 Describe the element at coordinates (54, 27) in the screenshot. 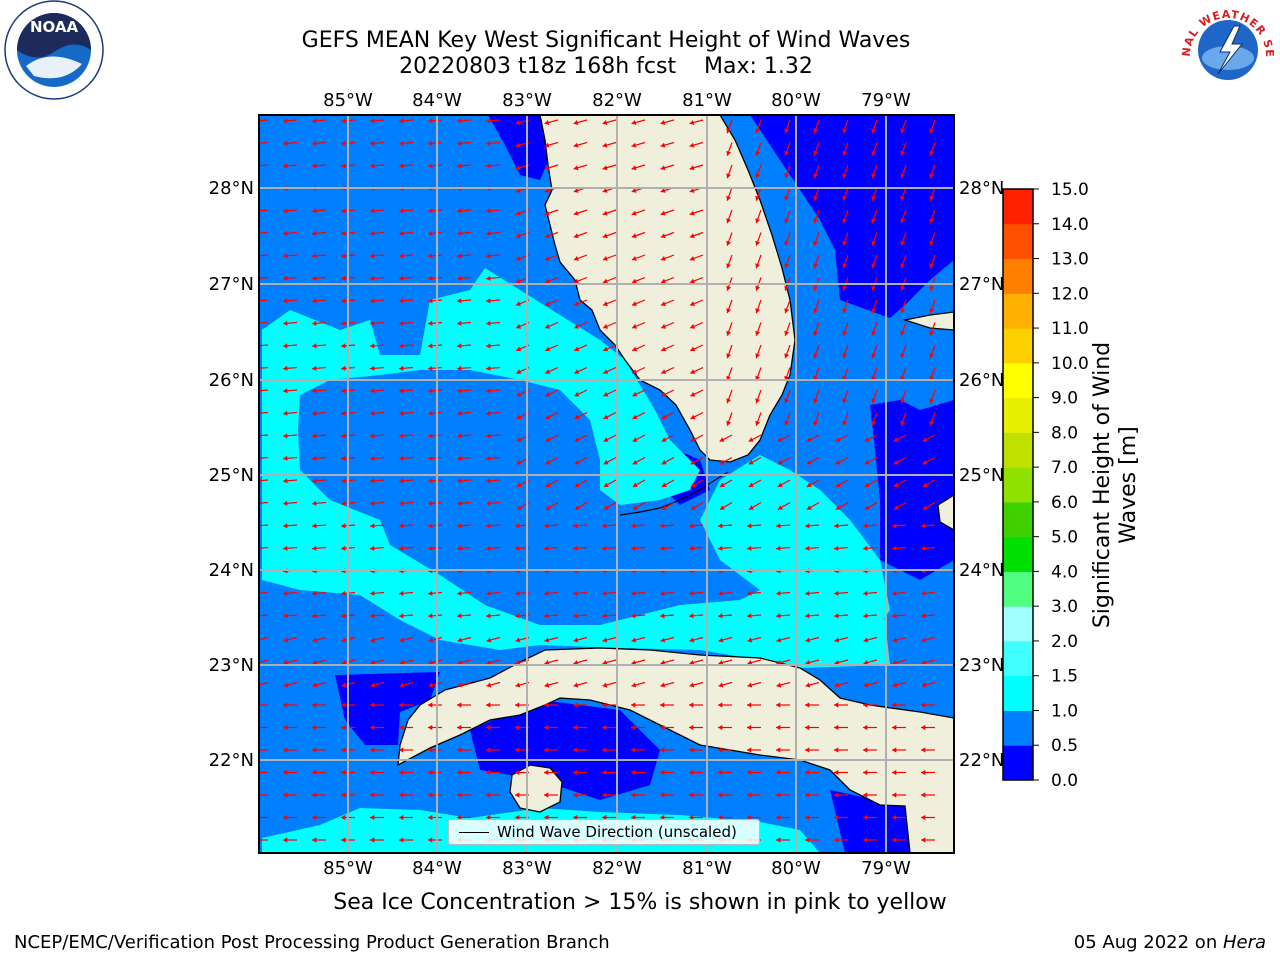

I see `svg-text: NOAA` at that location.